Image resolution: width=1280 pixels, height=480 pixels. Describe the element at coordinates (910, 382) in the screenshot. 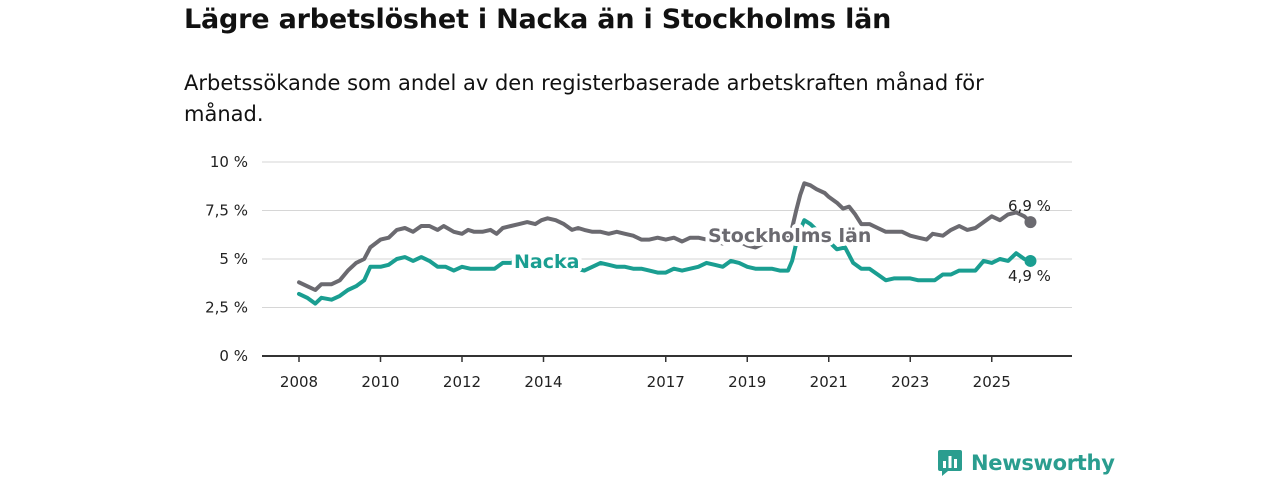

I see `x-tick-label: 2023` at that location.